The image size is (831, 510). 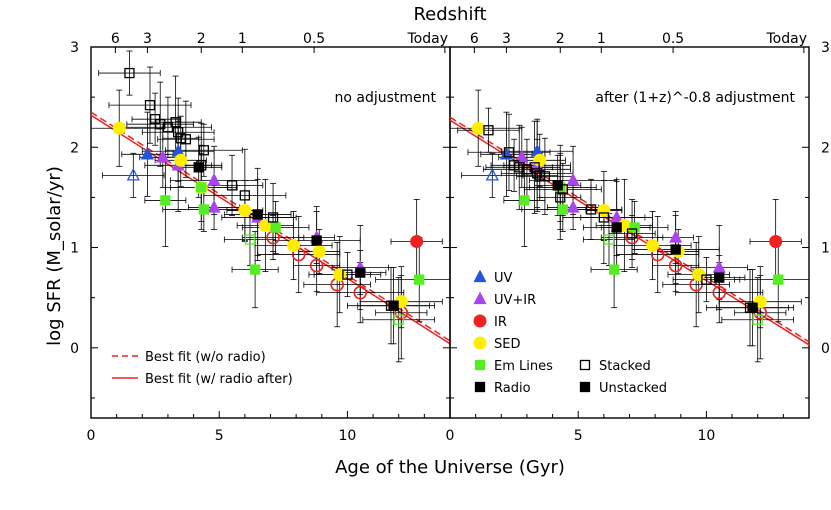 What do you see at coordinates (515, 300) in the screenshot?
I see `legend-label: UV+IR` at bounding box center [515, 300].